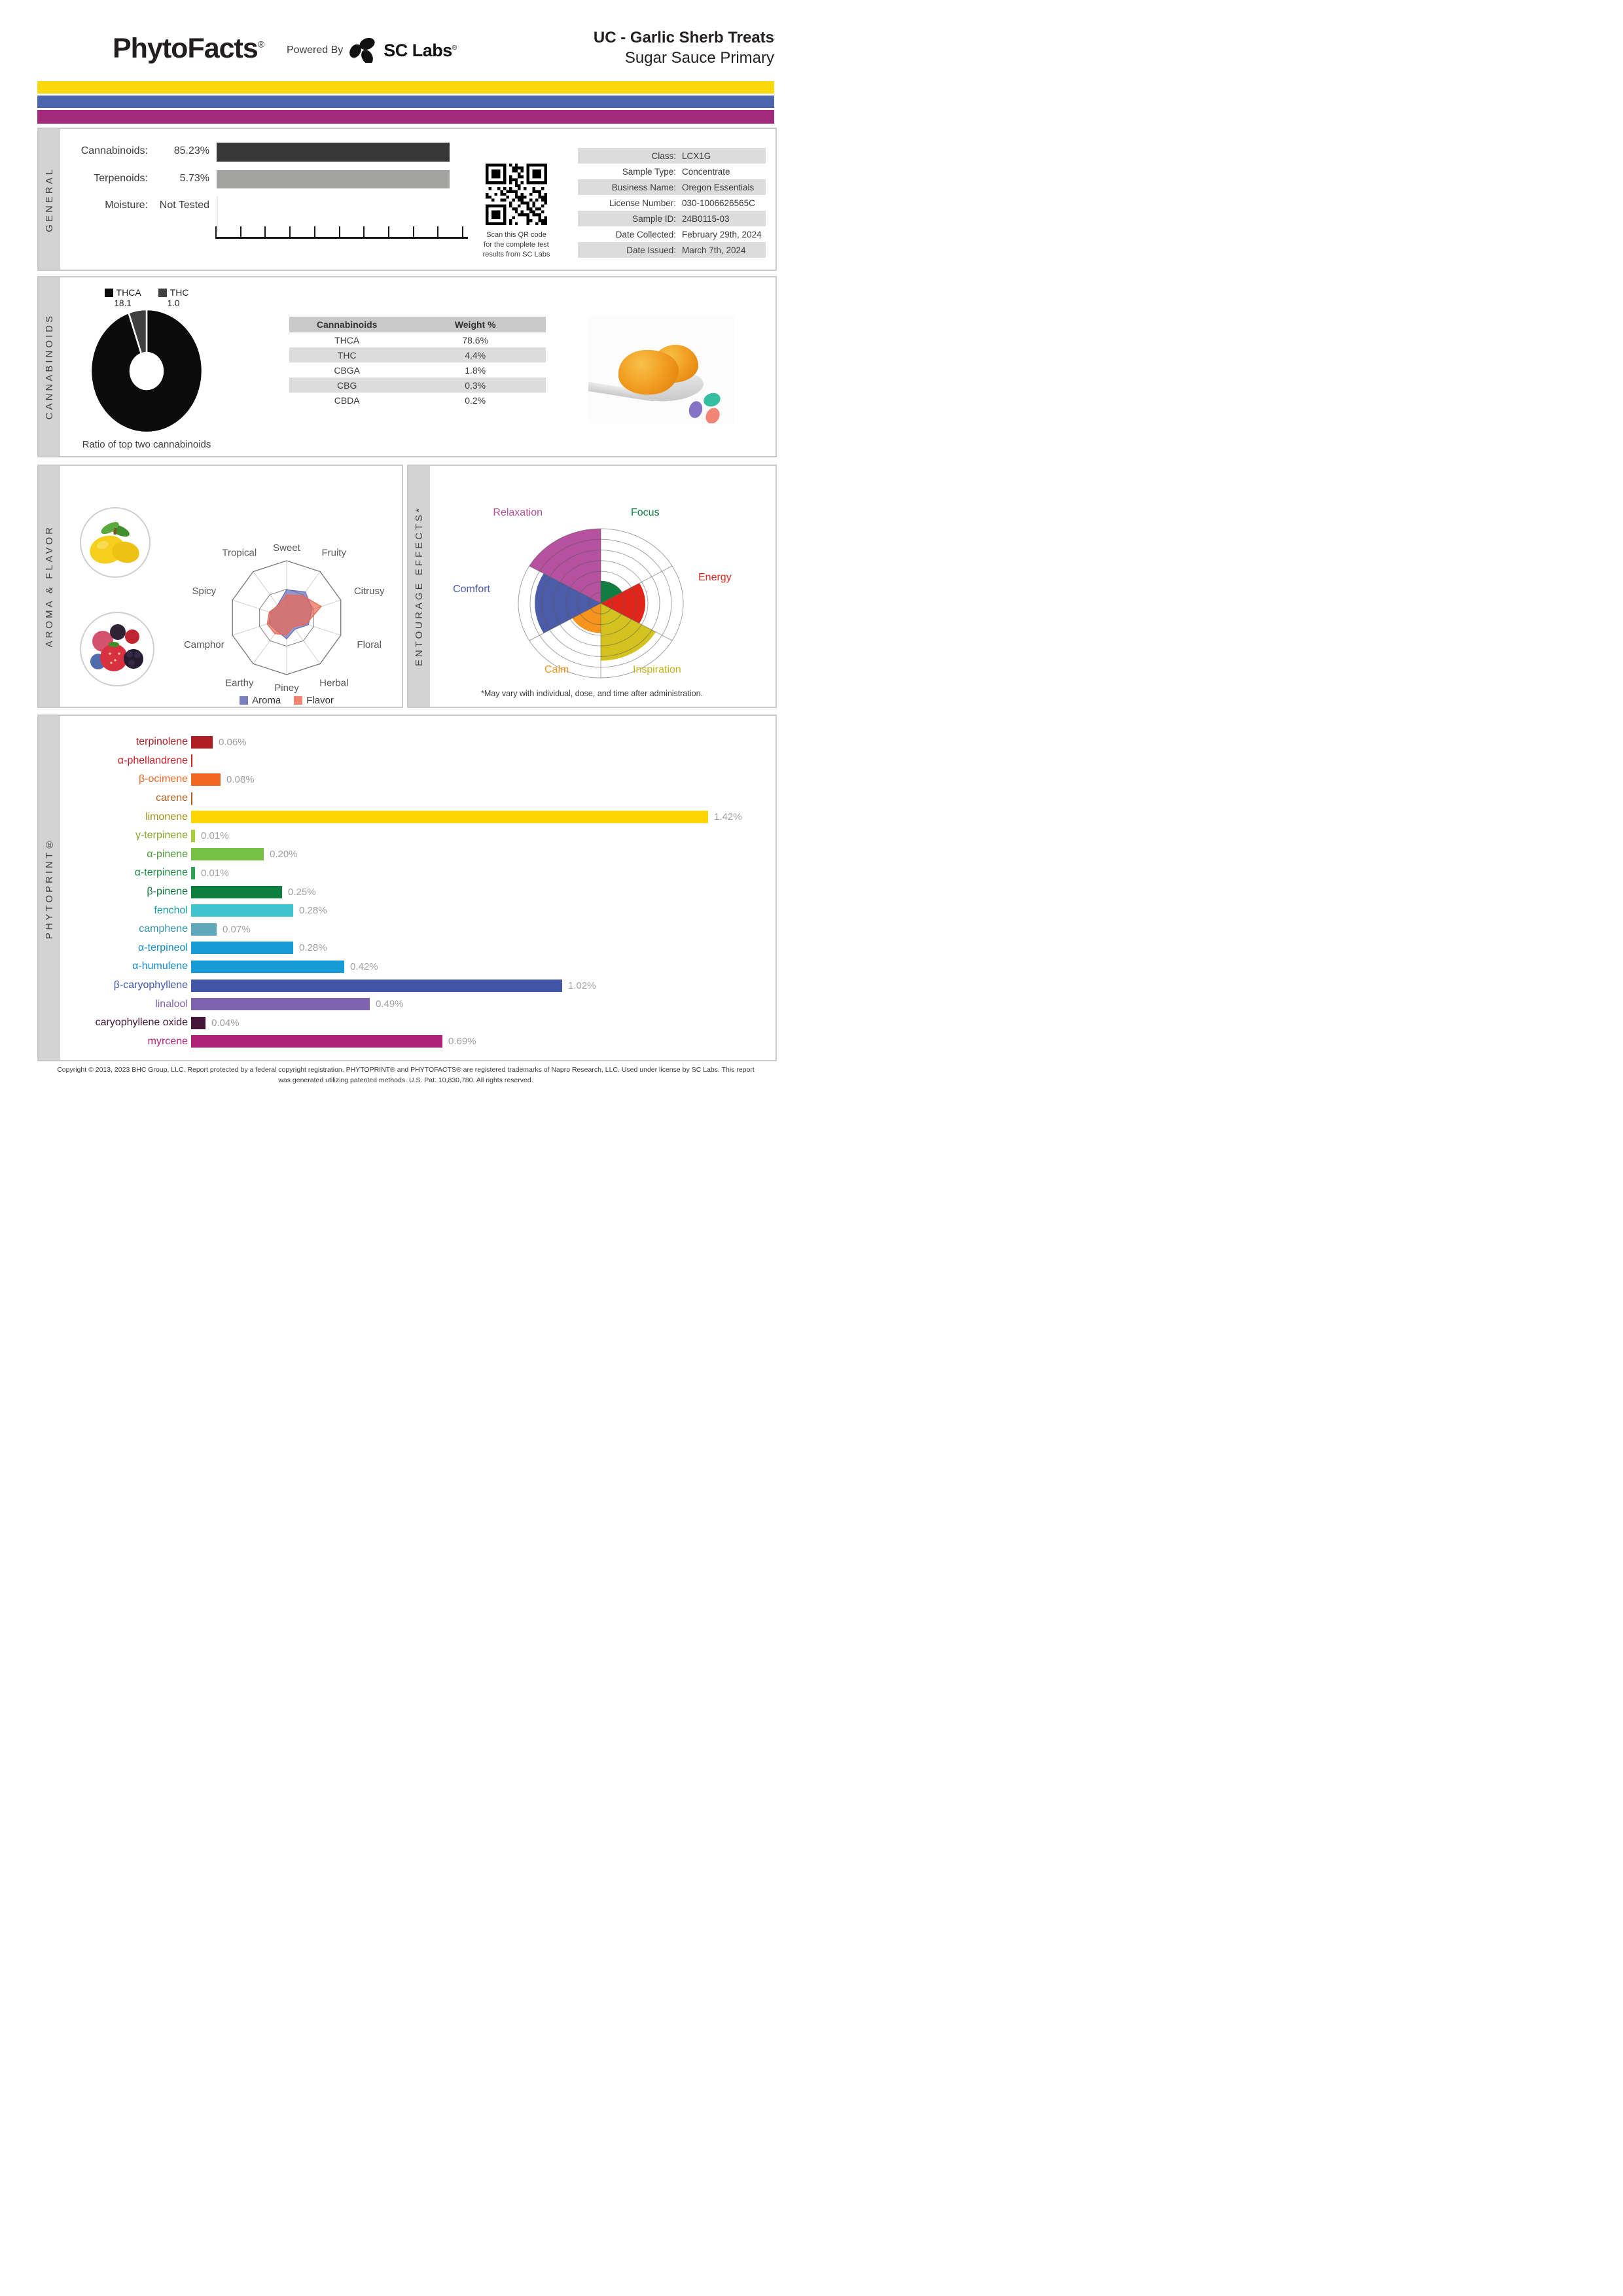 This screenshot has width=1623, height=2296. What do you see at coordinates (49, 888) in the screenshot?
I see `phytoprint-sidebar: PHYTOPRINT®` at bounding box center [49, 888].